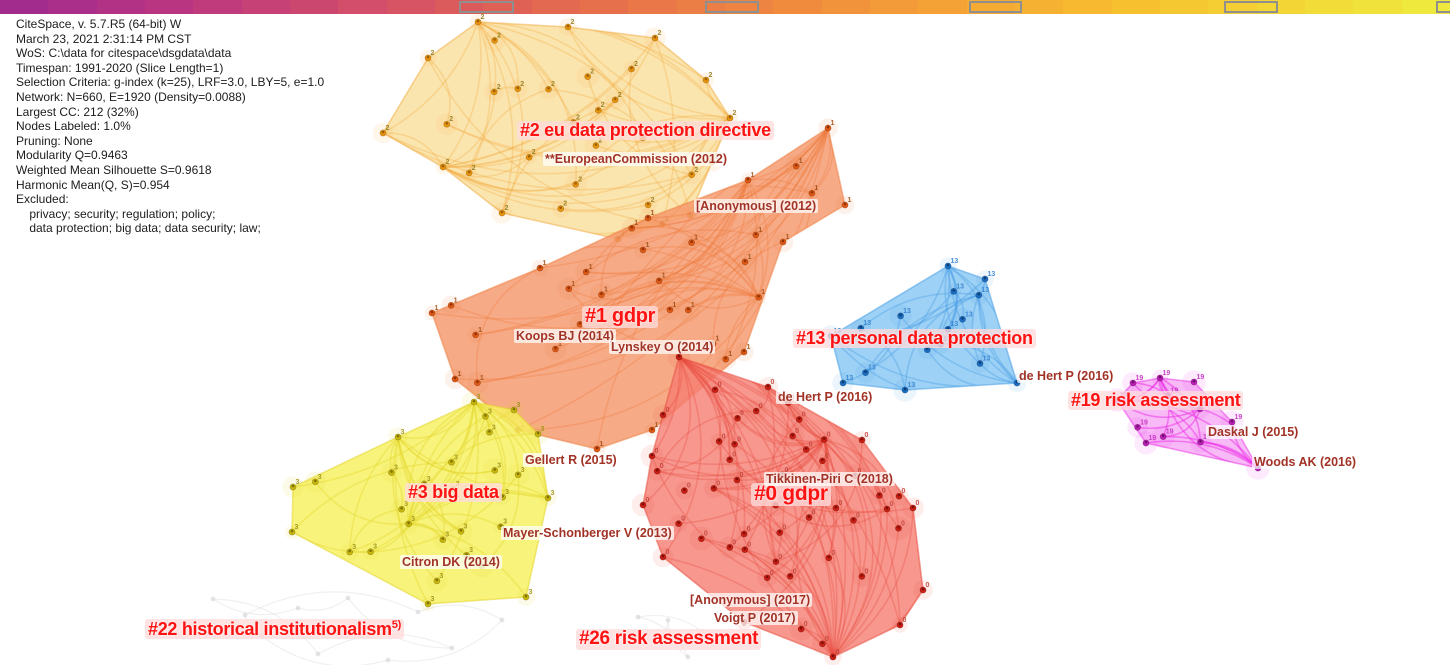  I want to click on cluster-0-label: #0 gdpr, so click(791, 494).